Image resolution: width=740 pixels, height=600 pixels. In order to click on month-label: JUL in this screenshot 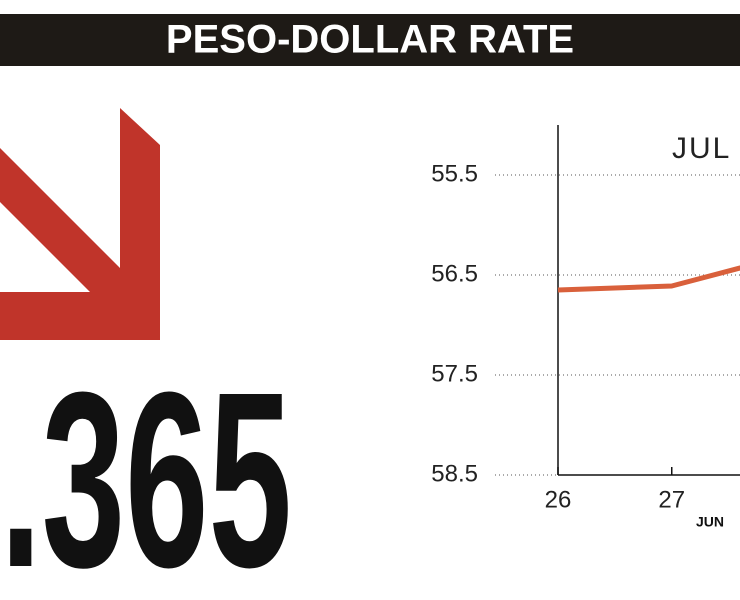, I will do `click(701, 148)`.